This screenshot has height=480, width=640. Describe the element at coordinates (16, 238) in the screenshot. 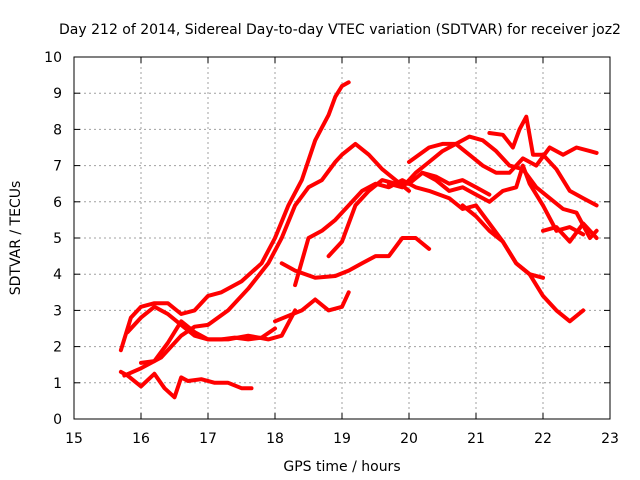

I see `y-axis-title: SDTVAR / TECUs` at that location.